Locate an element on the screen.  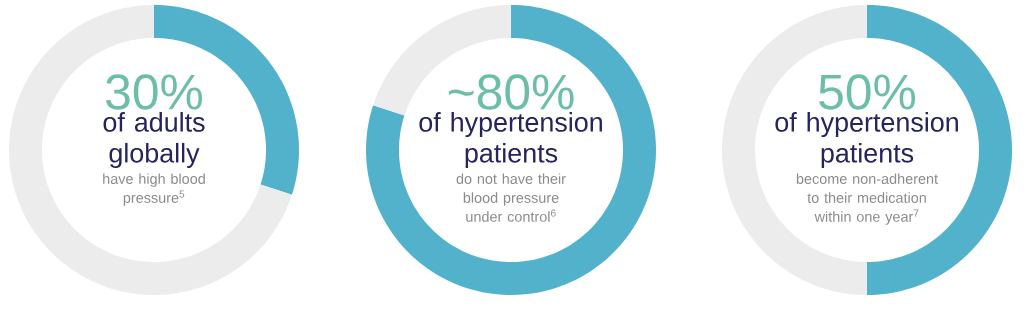
text: 50% is located at coordinates (867, 92).